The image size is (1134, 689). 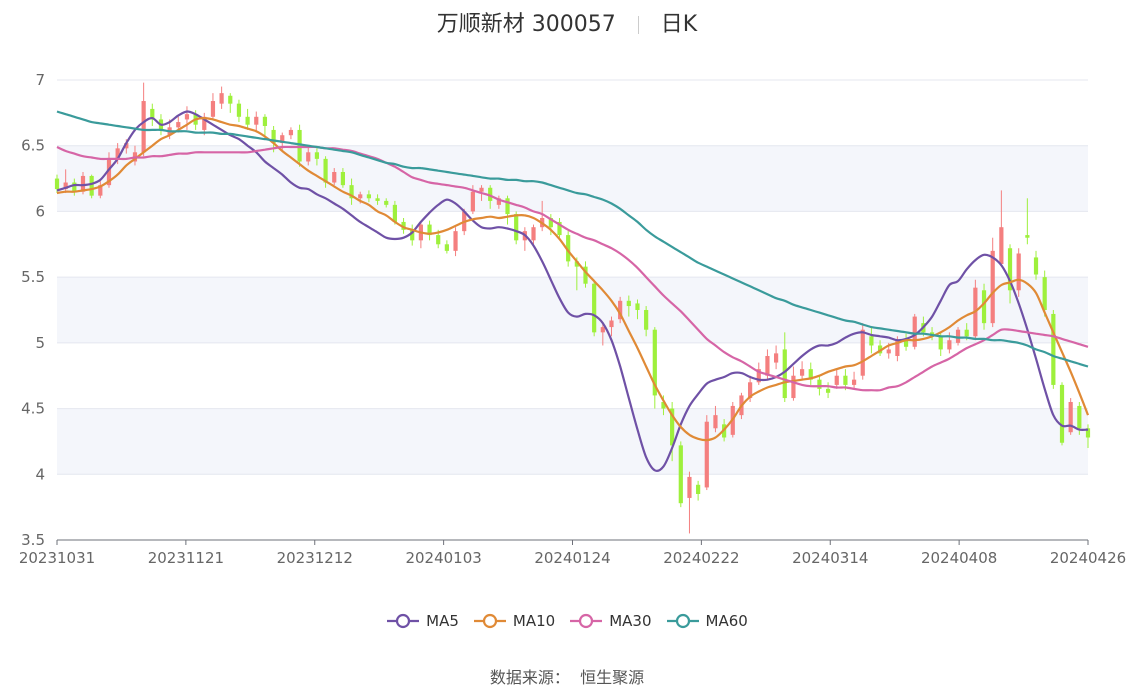 I want to click on title-separator, so click(x=638, y=25).